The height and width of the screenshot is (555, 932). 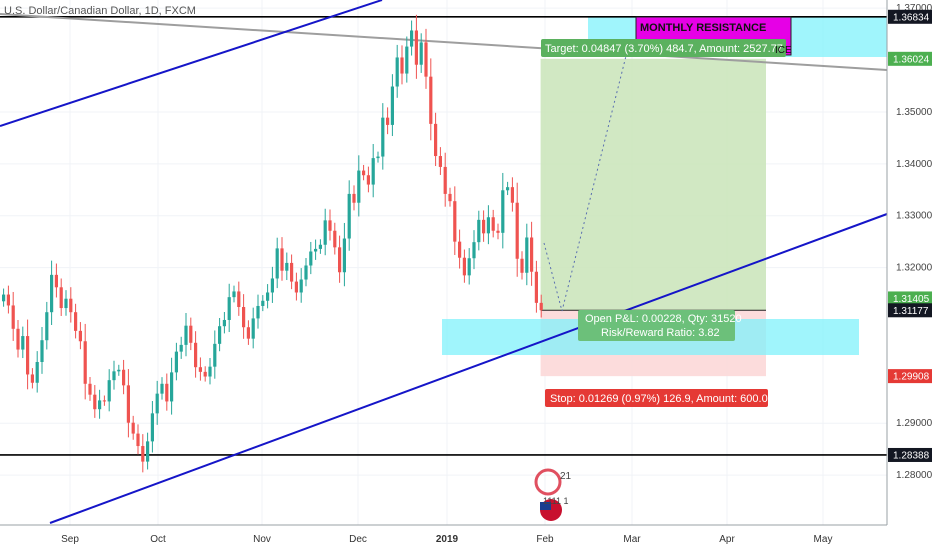 What do you see at coordinates (656, 398) in the screenshot?
I see `stop-label-box` at bounding box center [656, 398].